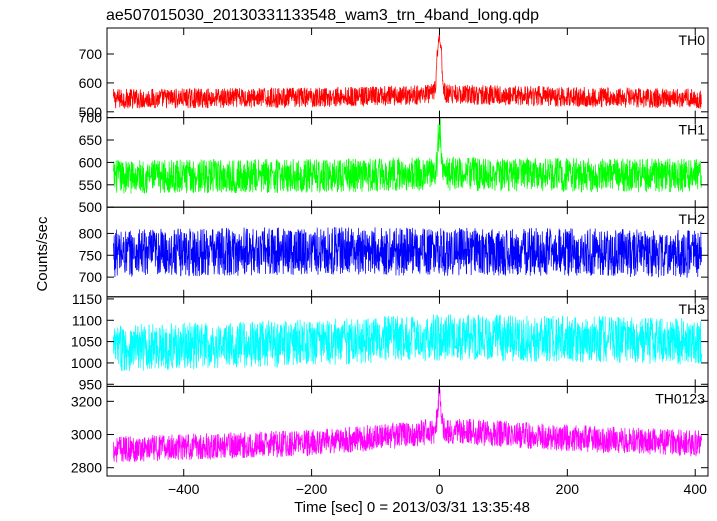 Image resolution: width=717 pixels, height=521 pixels. I want to click on x-tick-label: 400, so click(696, 489).